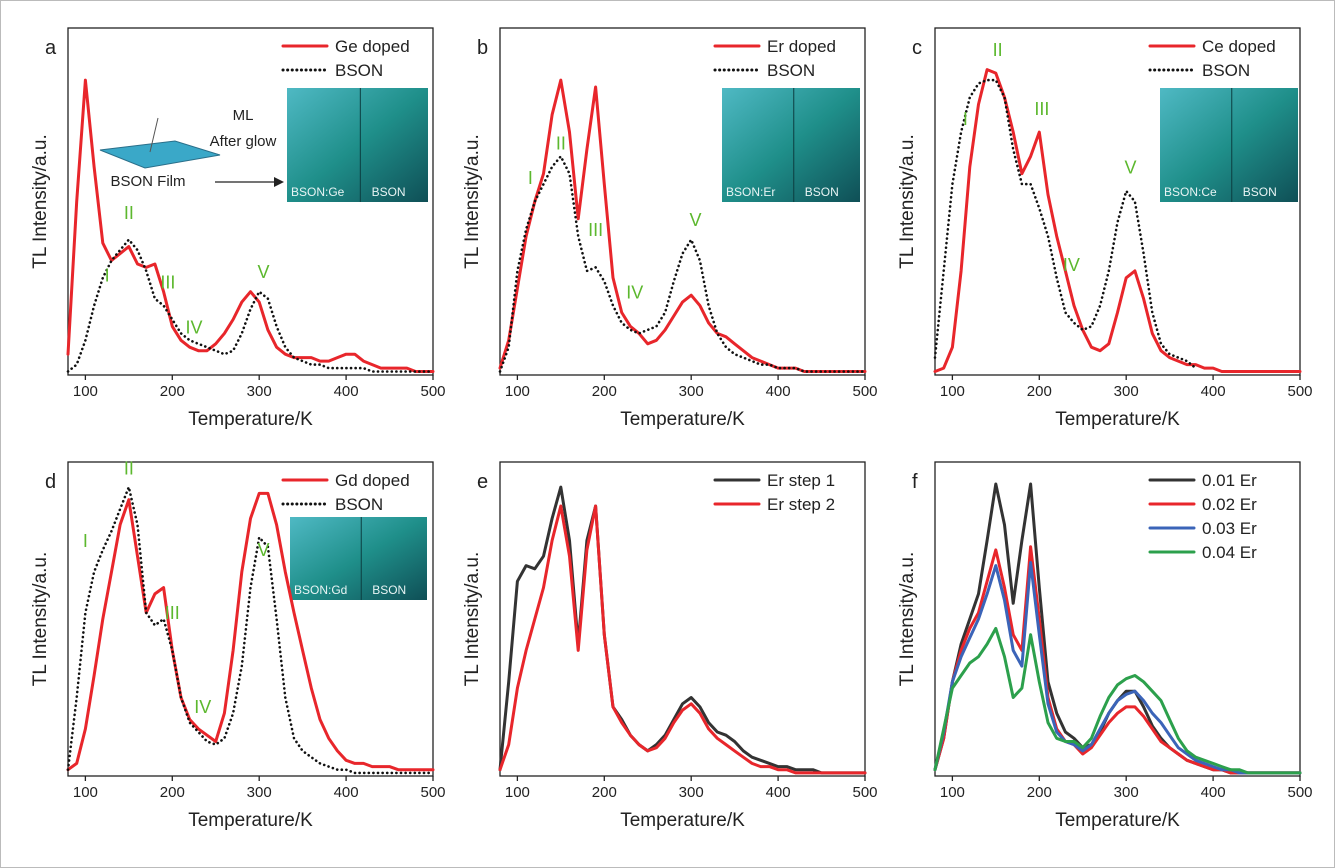 The width and height of the screenshot is (1335, 868). Describe the element at coordinates (801, 480) in the screenshot. I see `legend-label: Er step 1` at that location.